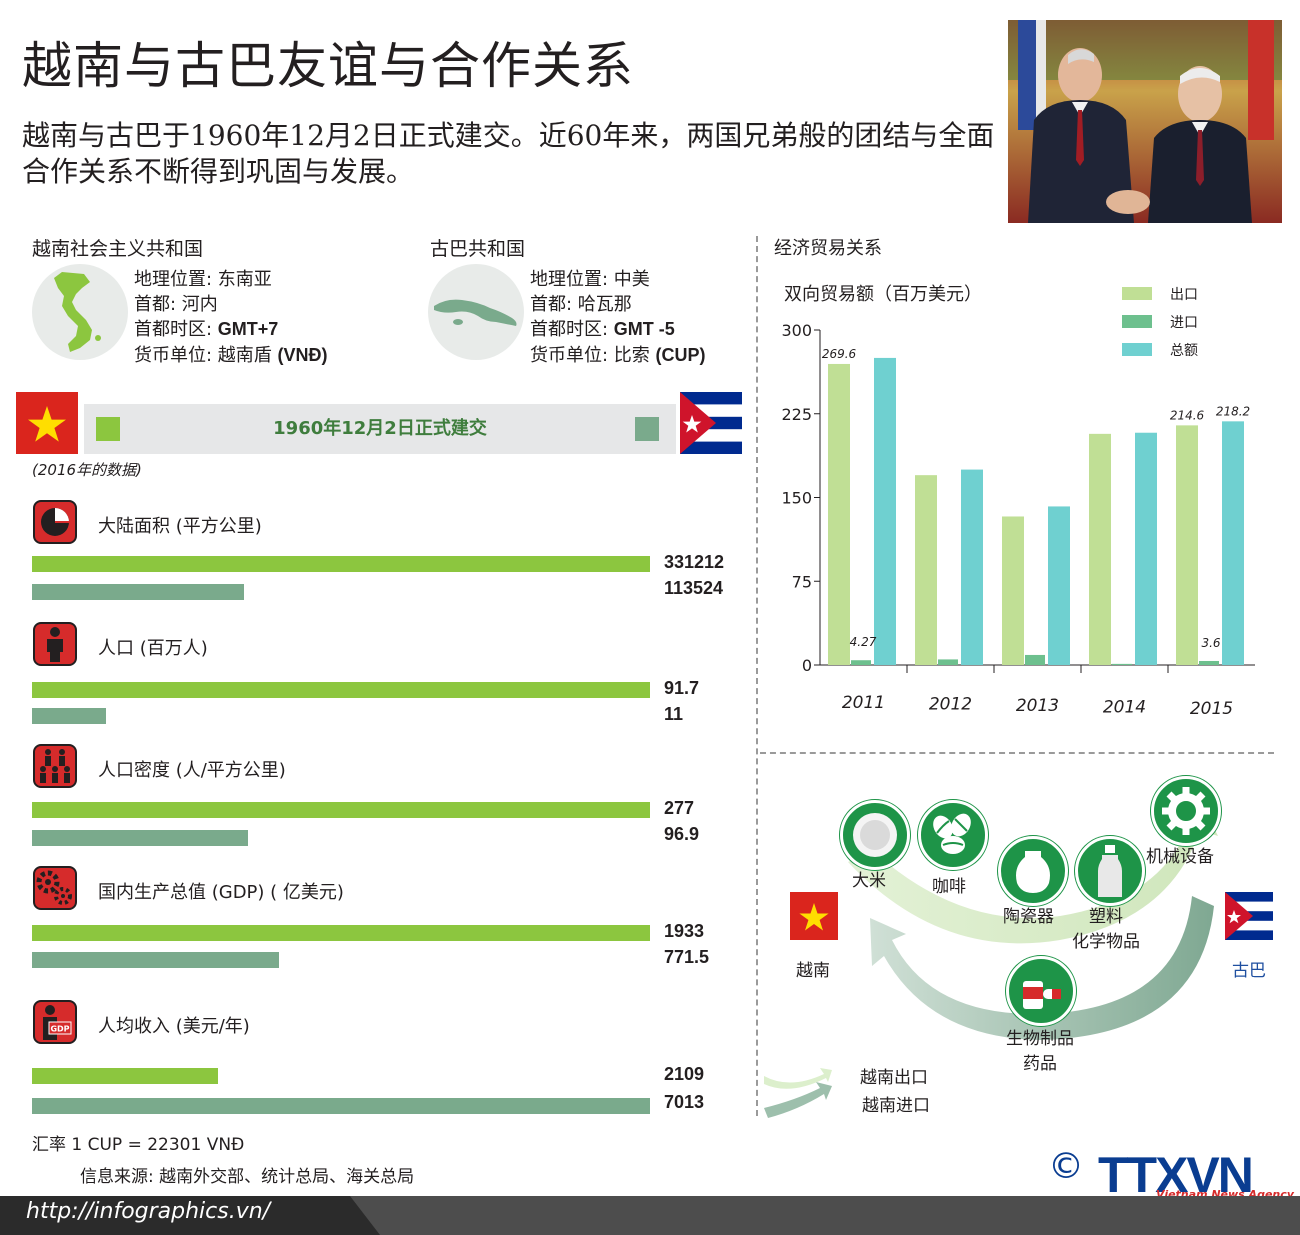 The height and width of the screenshot is (1235, 1300). I want to click on vietnam-value: 331212, so click(694, 562).